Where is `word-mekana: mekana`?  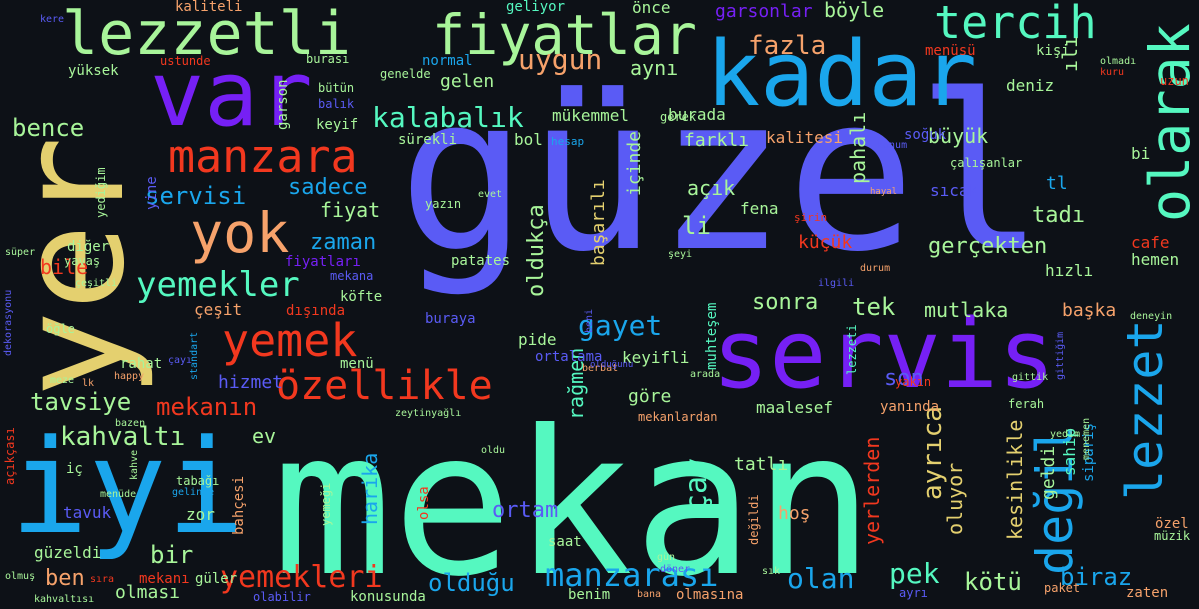 word-mekana: mekana is located at coordinates (352, 276).